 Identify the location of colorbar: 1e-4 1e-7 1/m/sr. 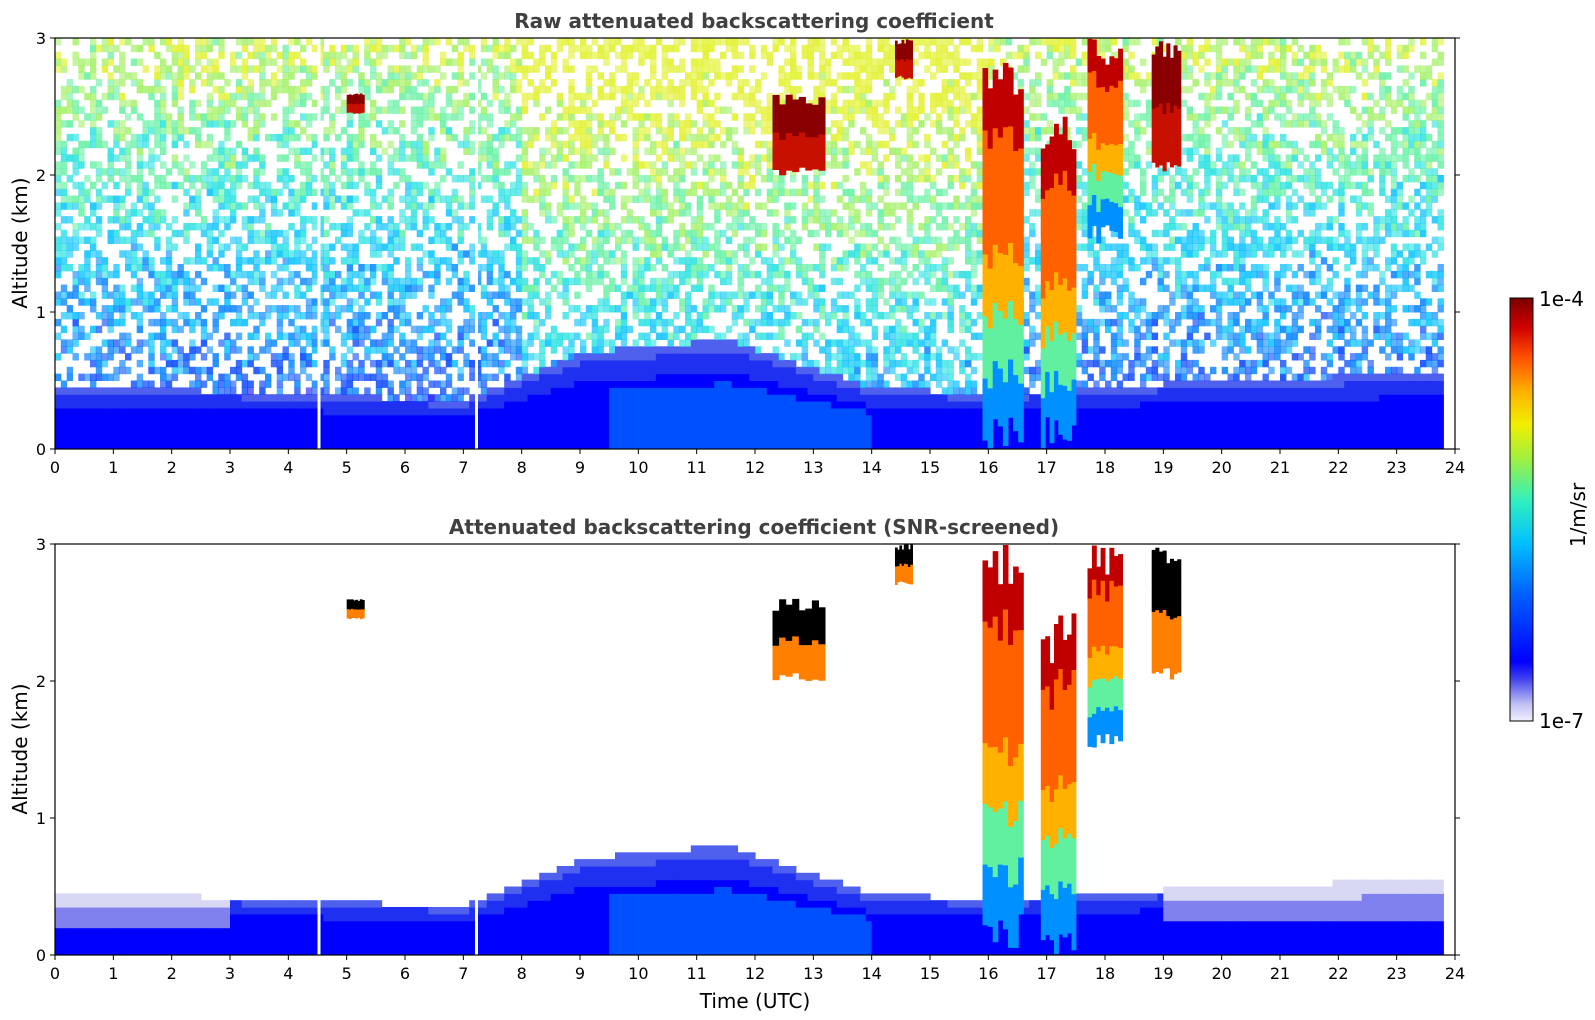
(1549, 510).